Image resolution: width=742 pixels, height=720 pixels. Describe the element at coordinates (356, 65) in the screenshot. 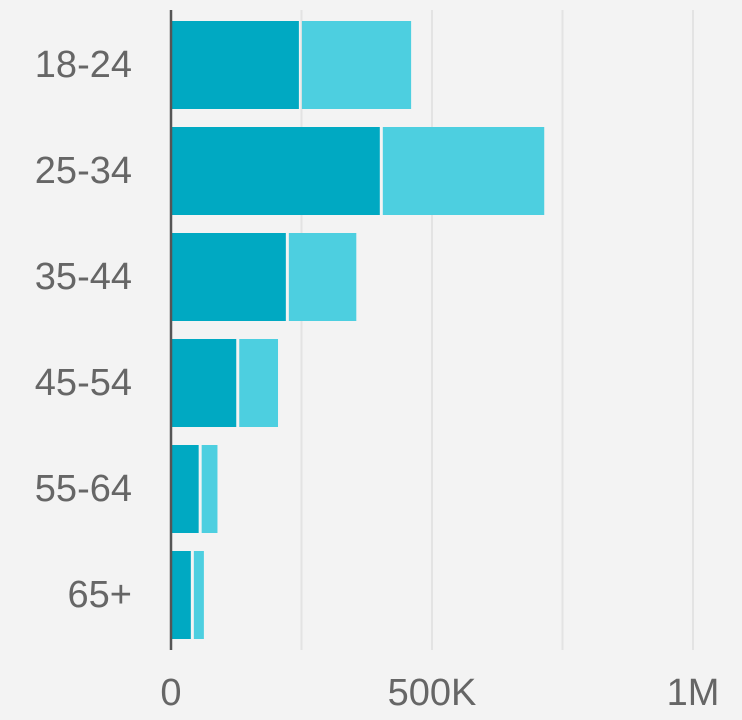

I see `bar-segment-18-24-s2` at that location.